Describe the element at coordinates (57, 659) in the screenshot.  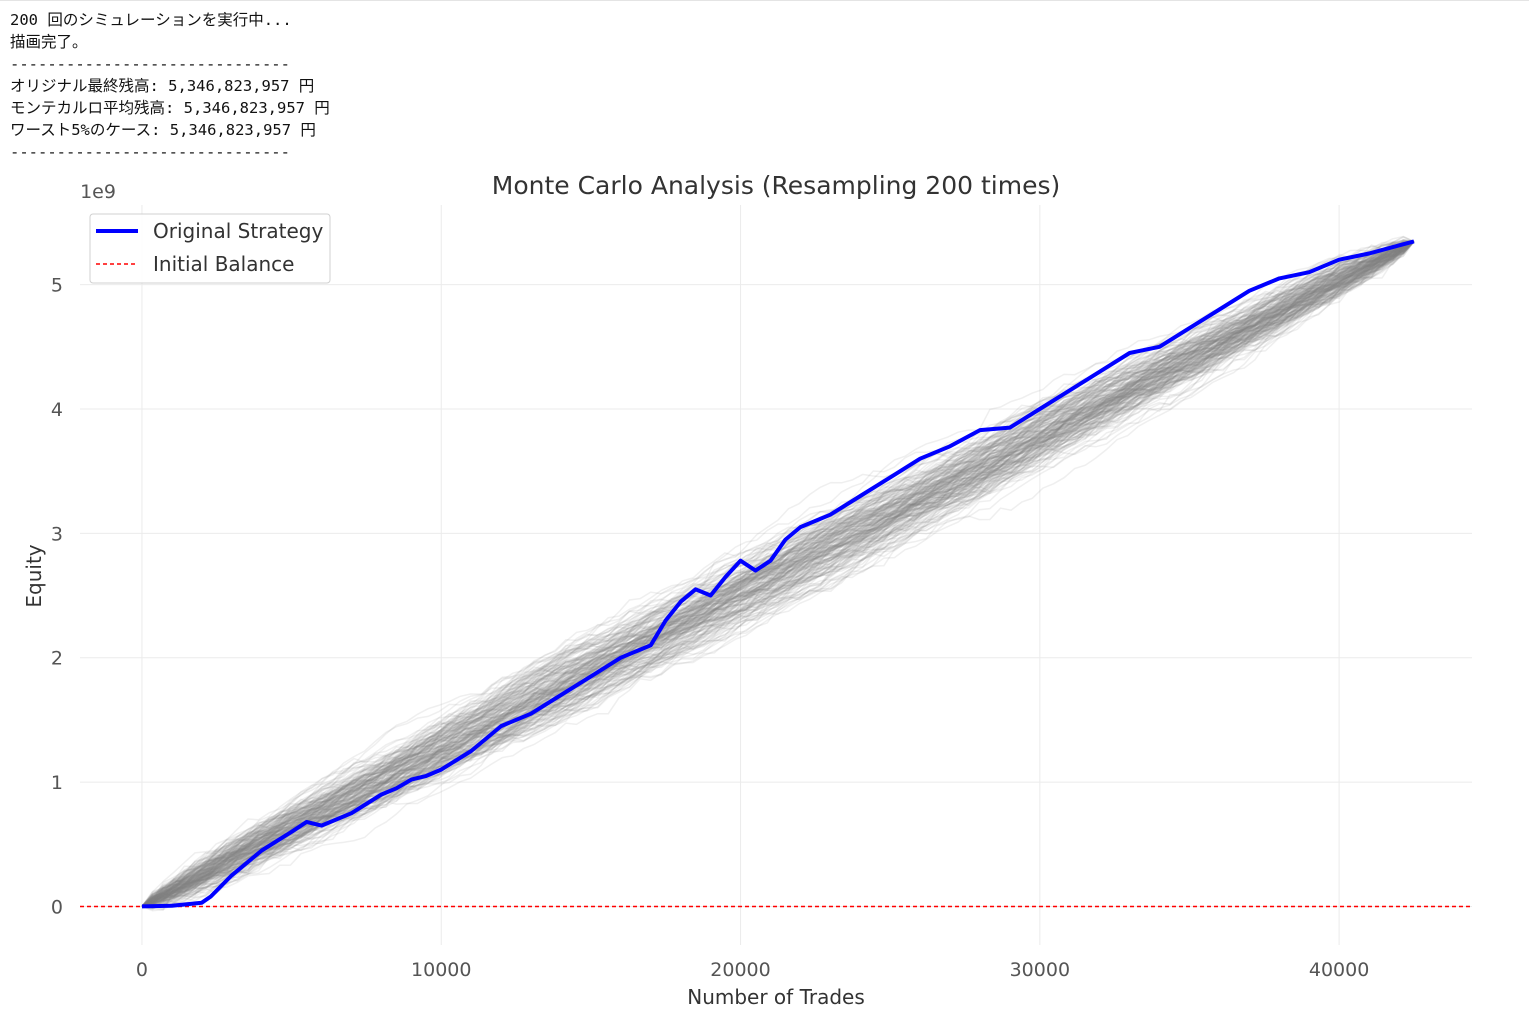
I see `y-tick-label: 2` at that location.